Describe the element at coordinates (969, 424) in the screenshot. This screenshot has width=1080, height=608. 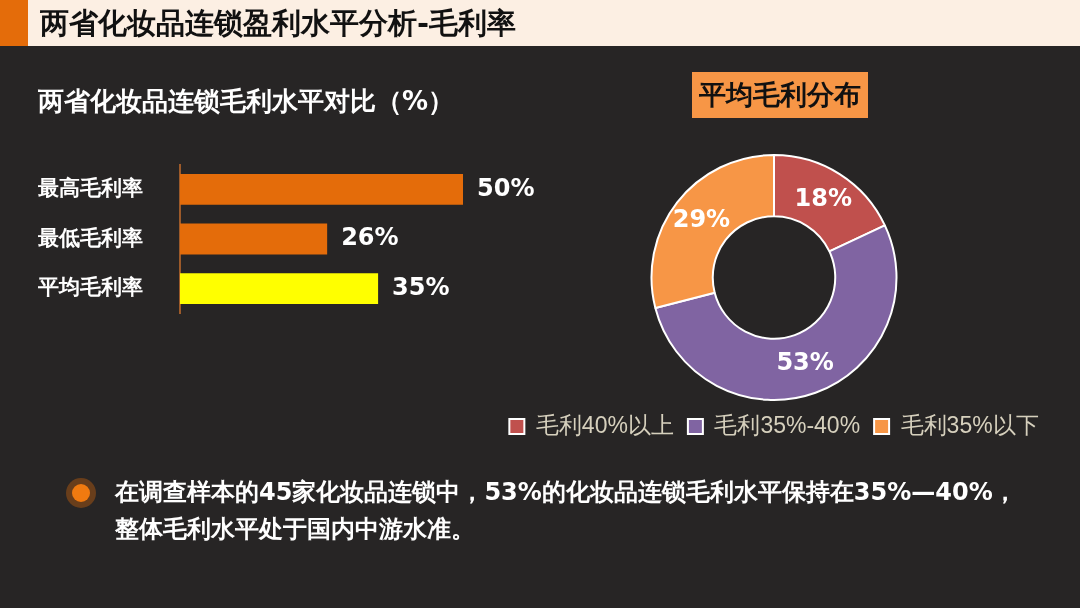
I see `legend-label: 毛利35%以下` at that location.